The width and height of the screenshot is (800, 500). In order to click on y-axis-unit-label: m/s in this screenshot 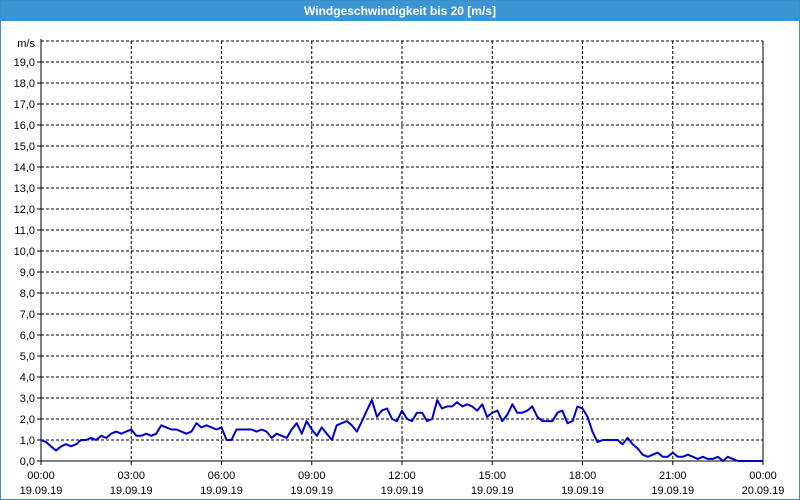, I will do `click(26, 44)`.